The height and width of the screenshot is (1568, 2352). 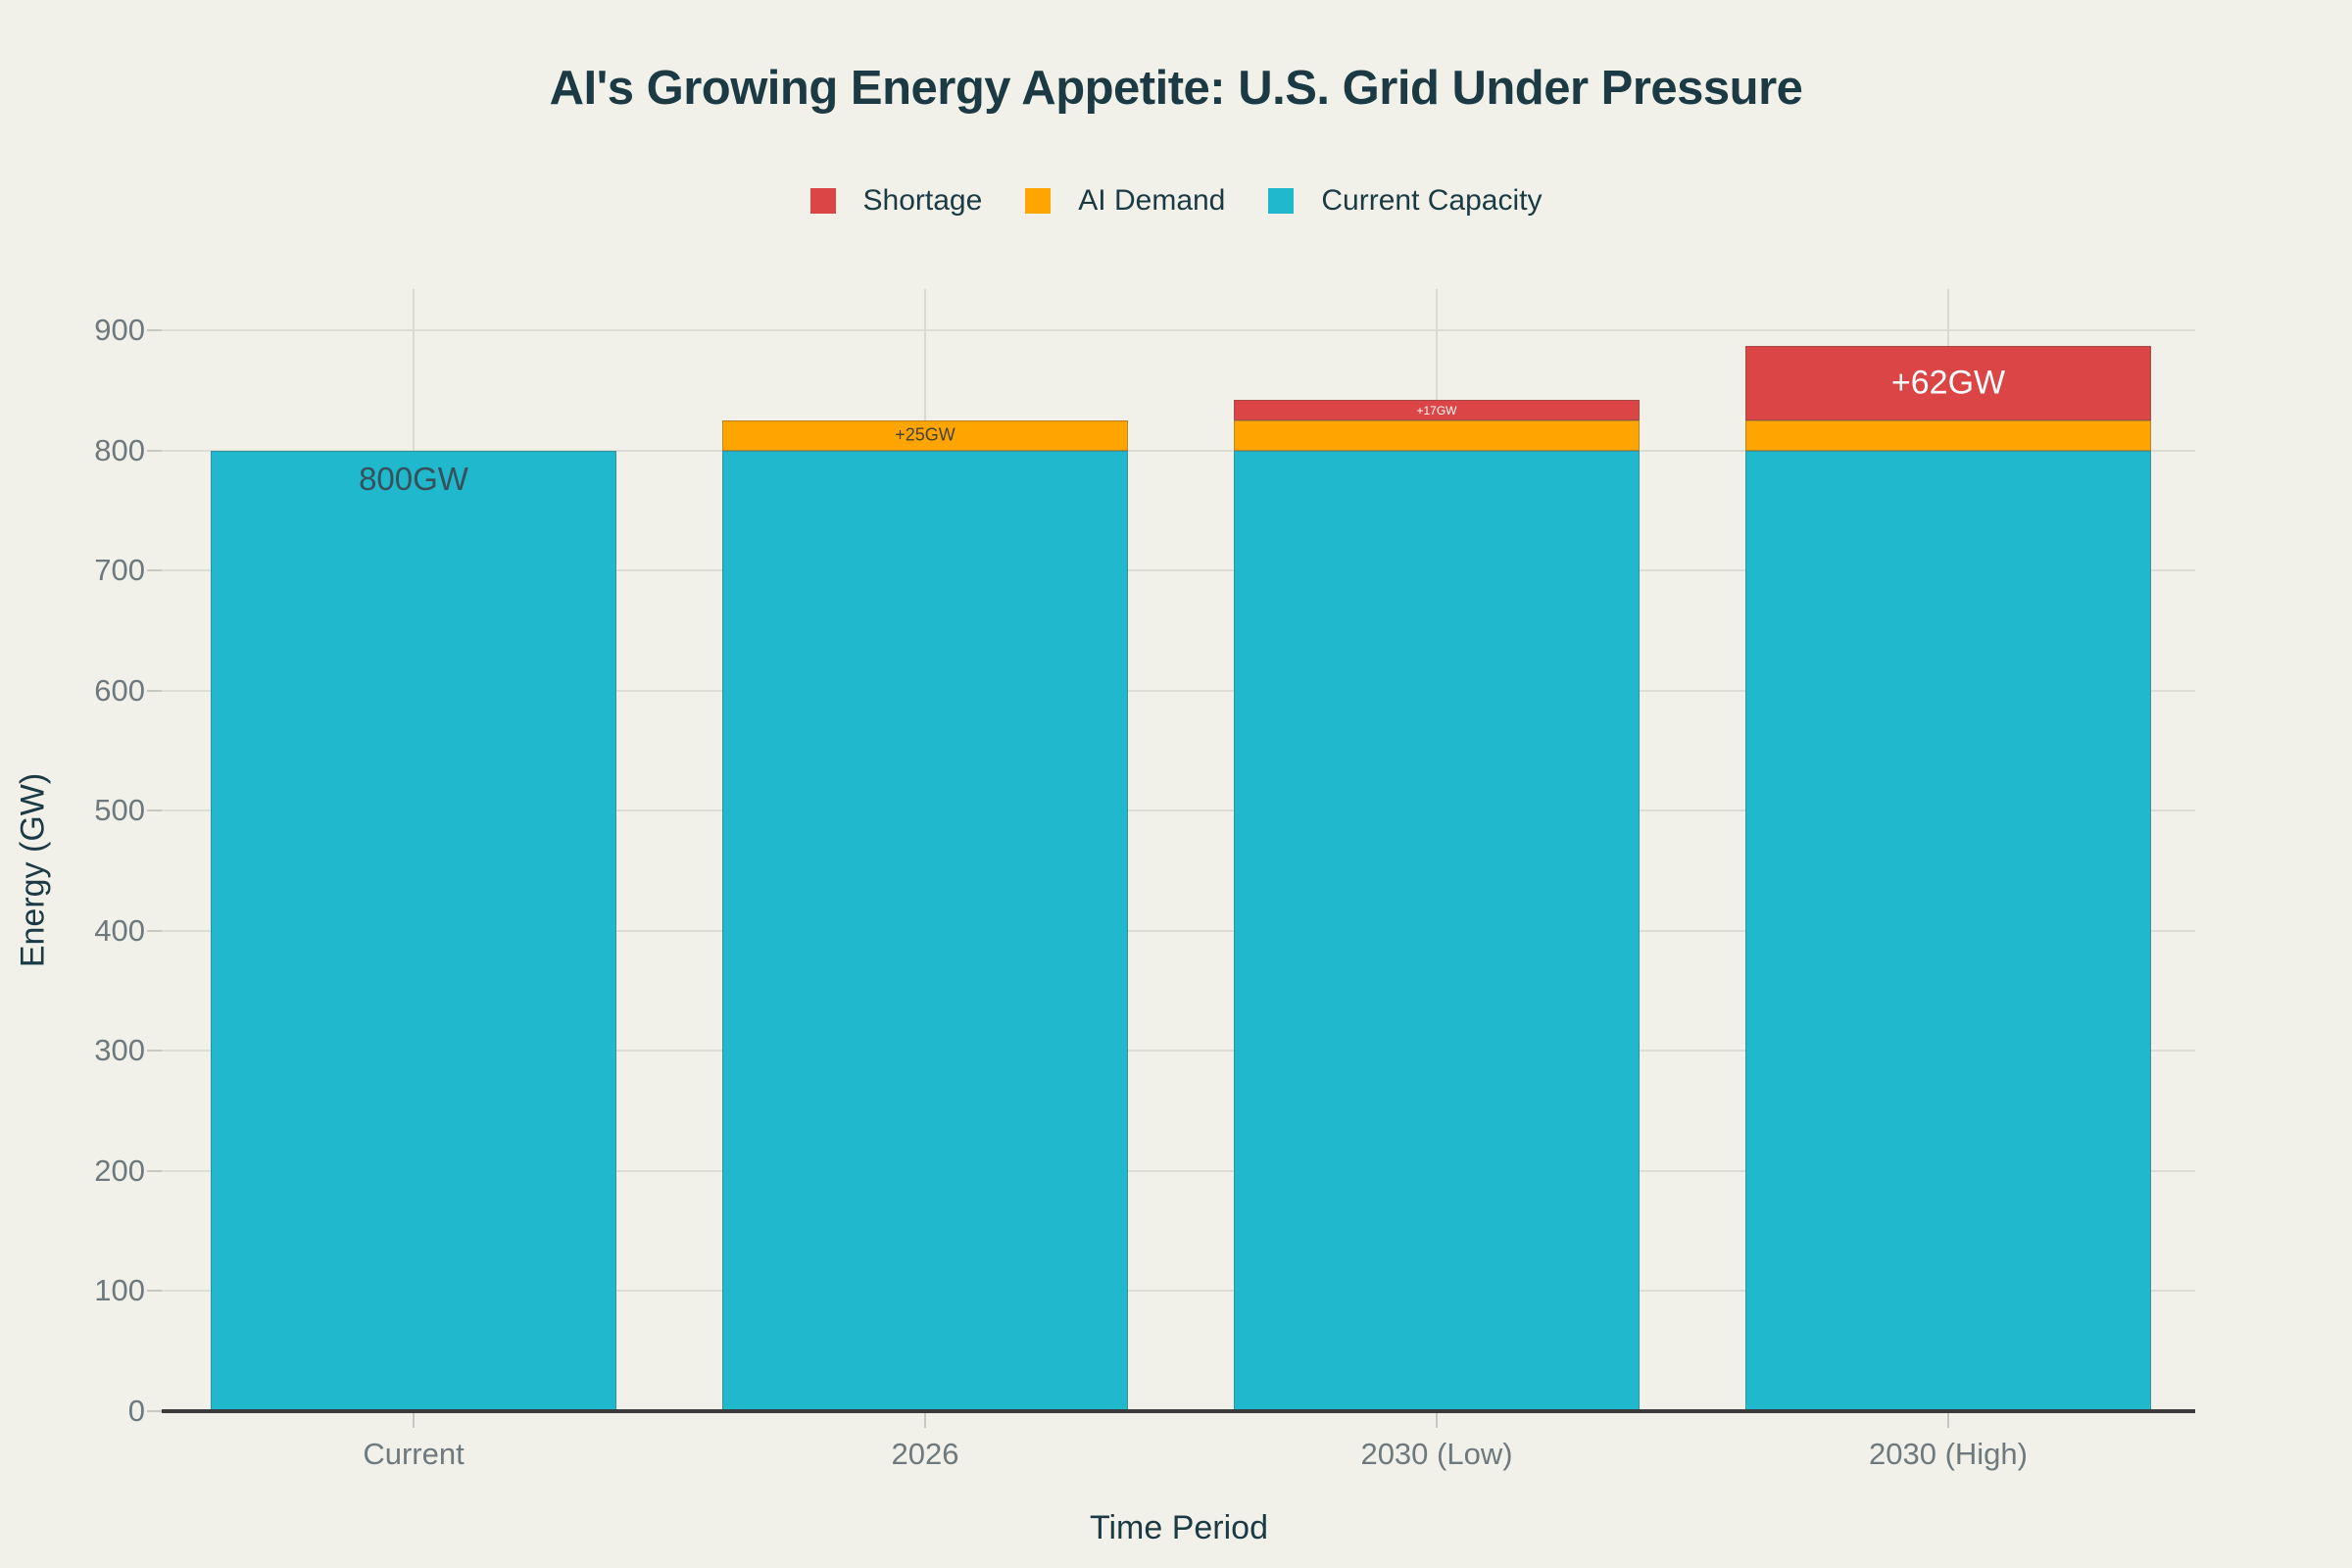 What do you see at coordinates (1152, 200) in the screenshot?
I see `legend-item-label: AI Demand` at bounding box center [1152, 200].